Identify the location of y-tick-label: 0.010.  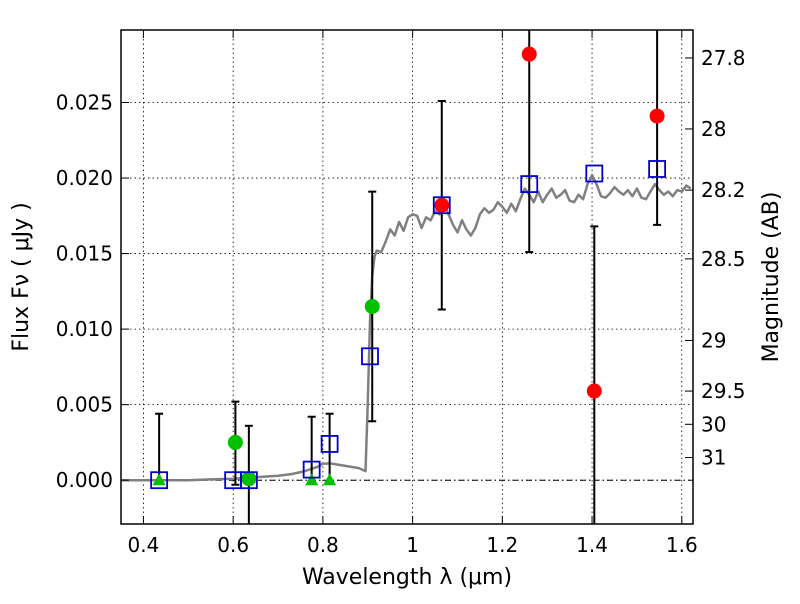
(84, 329).